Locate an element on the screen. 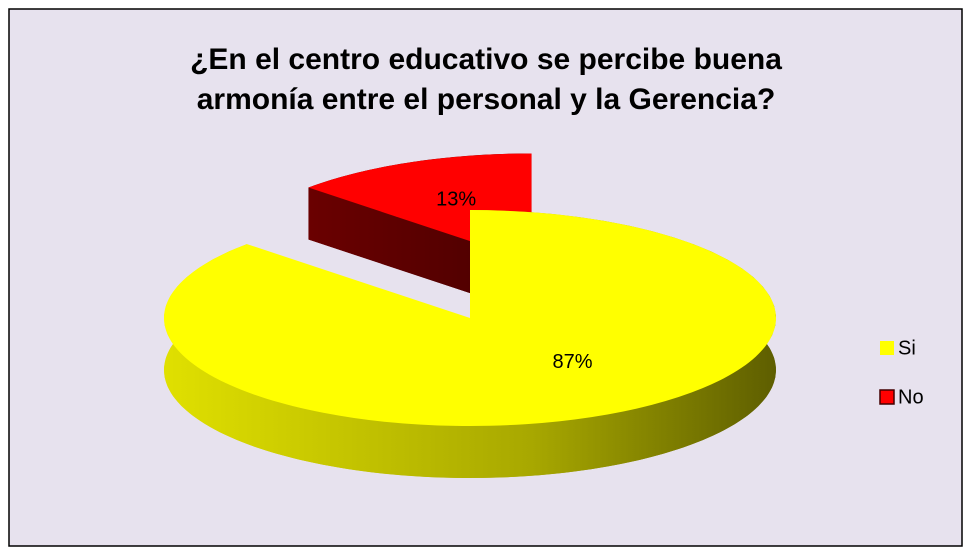 The width and height of the screenshot is (972, 548). data-label: 87% is located at coordinates (573, 362).